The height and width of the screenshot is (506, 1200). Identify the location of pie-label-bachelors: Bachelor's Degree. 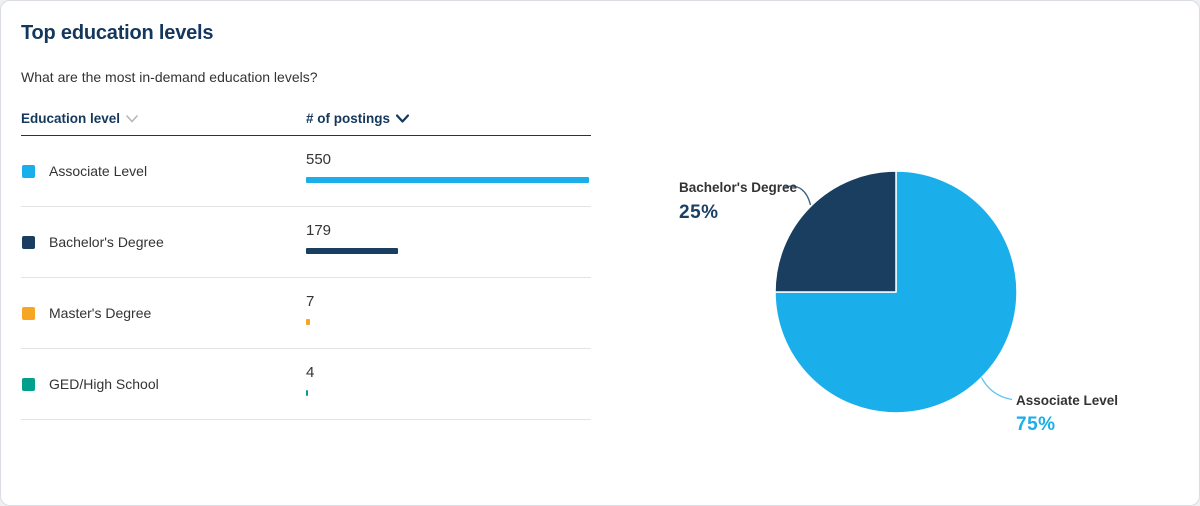
(738, 187).